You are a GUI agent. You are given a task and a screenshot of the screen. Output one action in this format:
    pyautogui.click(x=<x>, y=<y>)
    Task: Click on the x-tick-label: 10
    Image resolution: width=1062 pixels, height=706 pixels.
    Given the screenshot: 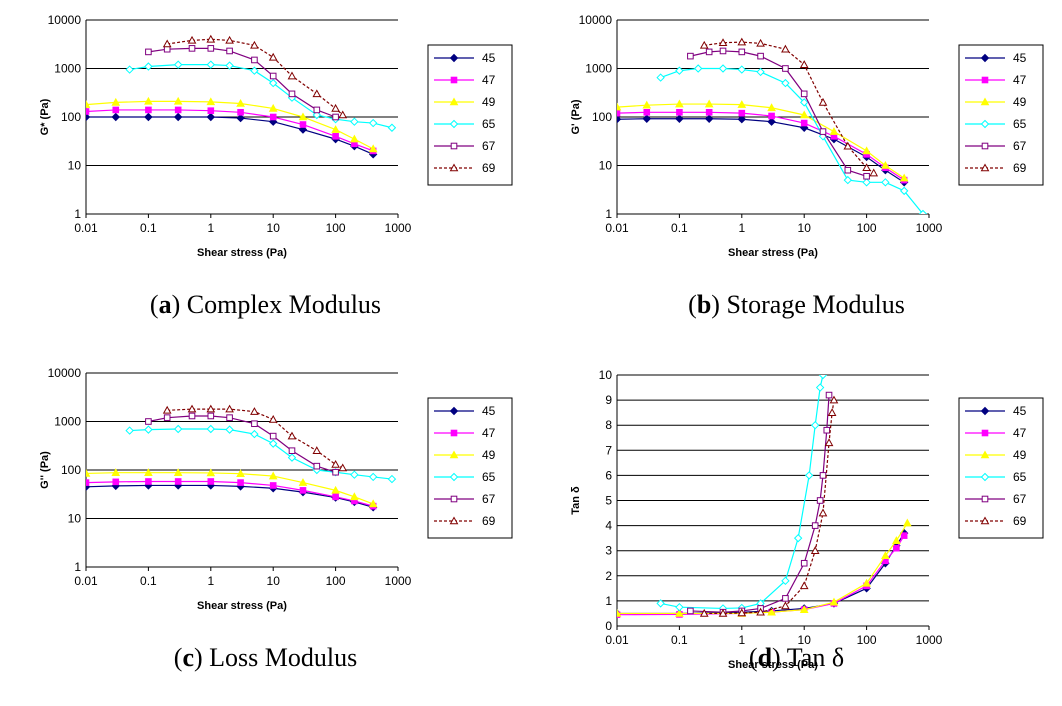 What is the action you would take?
    pyautogui.click(x=274, y=228)
    